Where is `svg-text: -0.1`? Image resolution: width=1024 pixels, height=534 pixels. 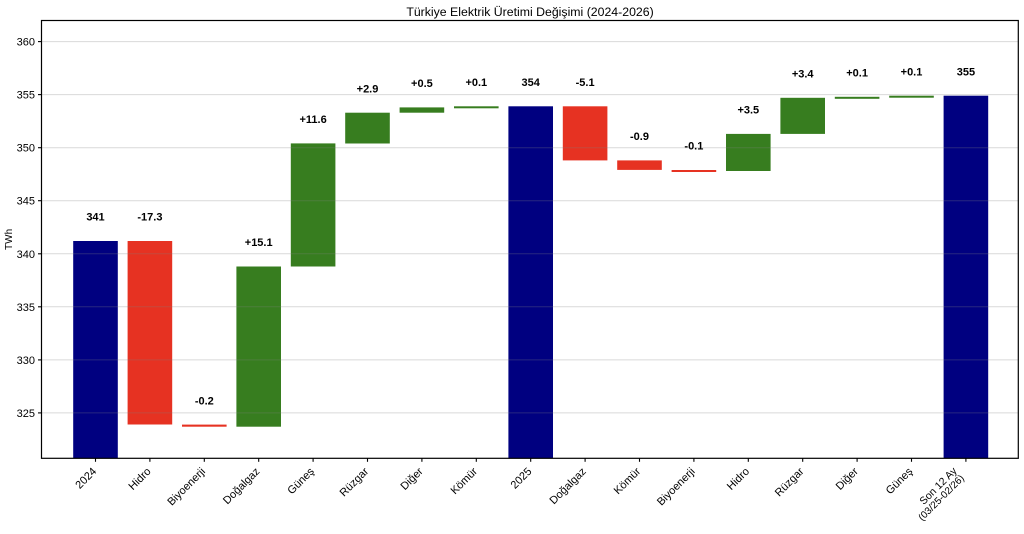 svg-text: -0.1 is located at coordinates (693, 147).